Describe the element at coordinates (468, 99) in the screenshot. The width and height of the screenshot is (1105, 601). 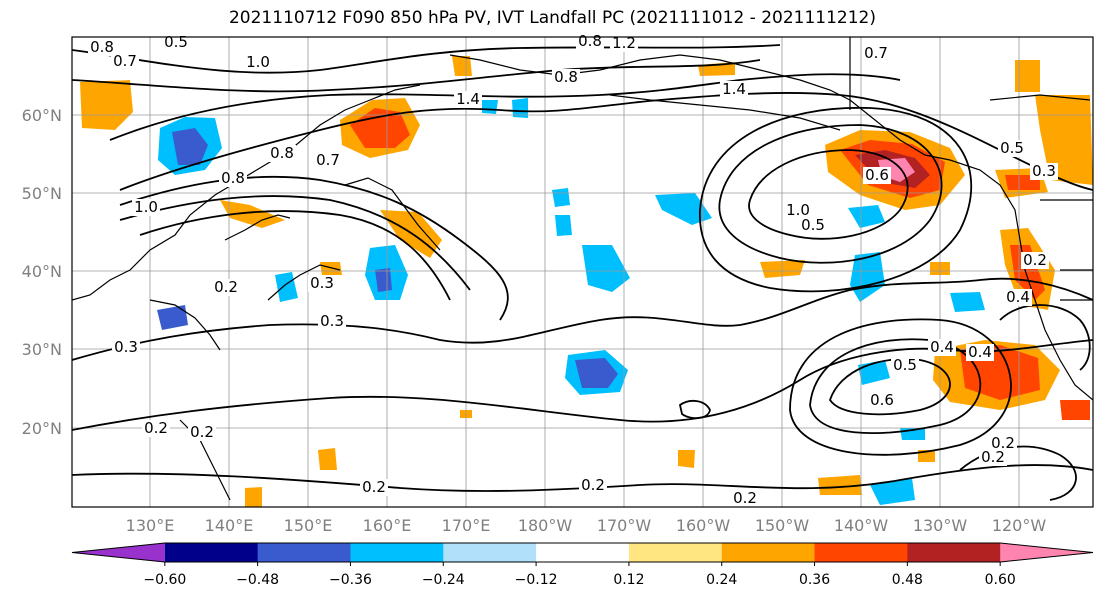
I see `contour-label: 1.4` at that location.